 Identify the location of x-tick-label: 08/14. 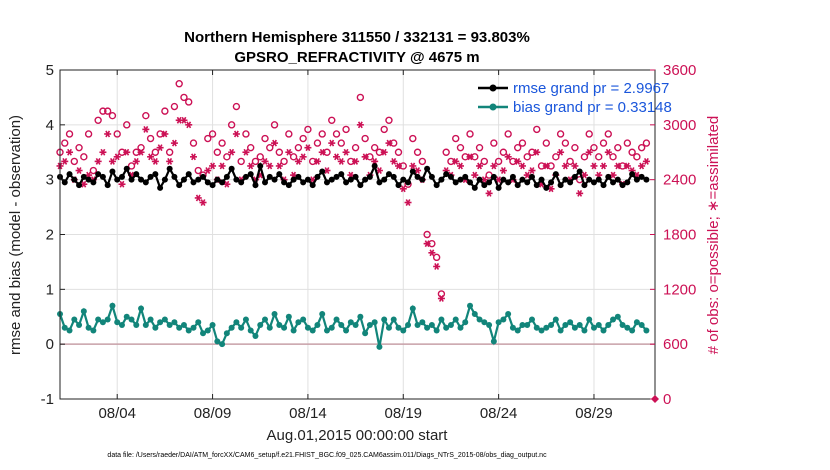
(308, 413).